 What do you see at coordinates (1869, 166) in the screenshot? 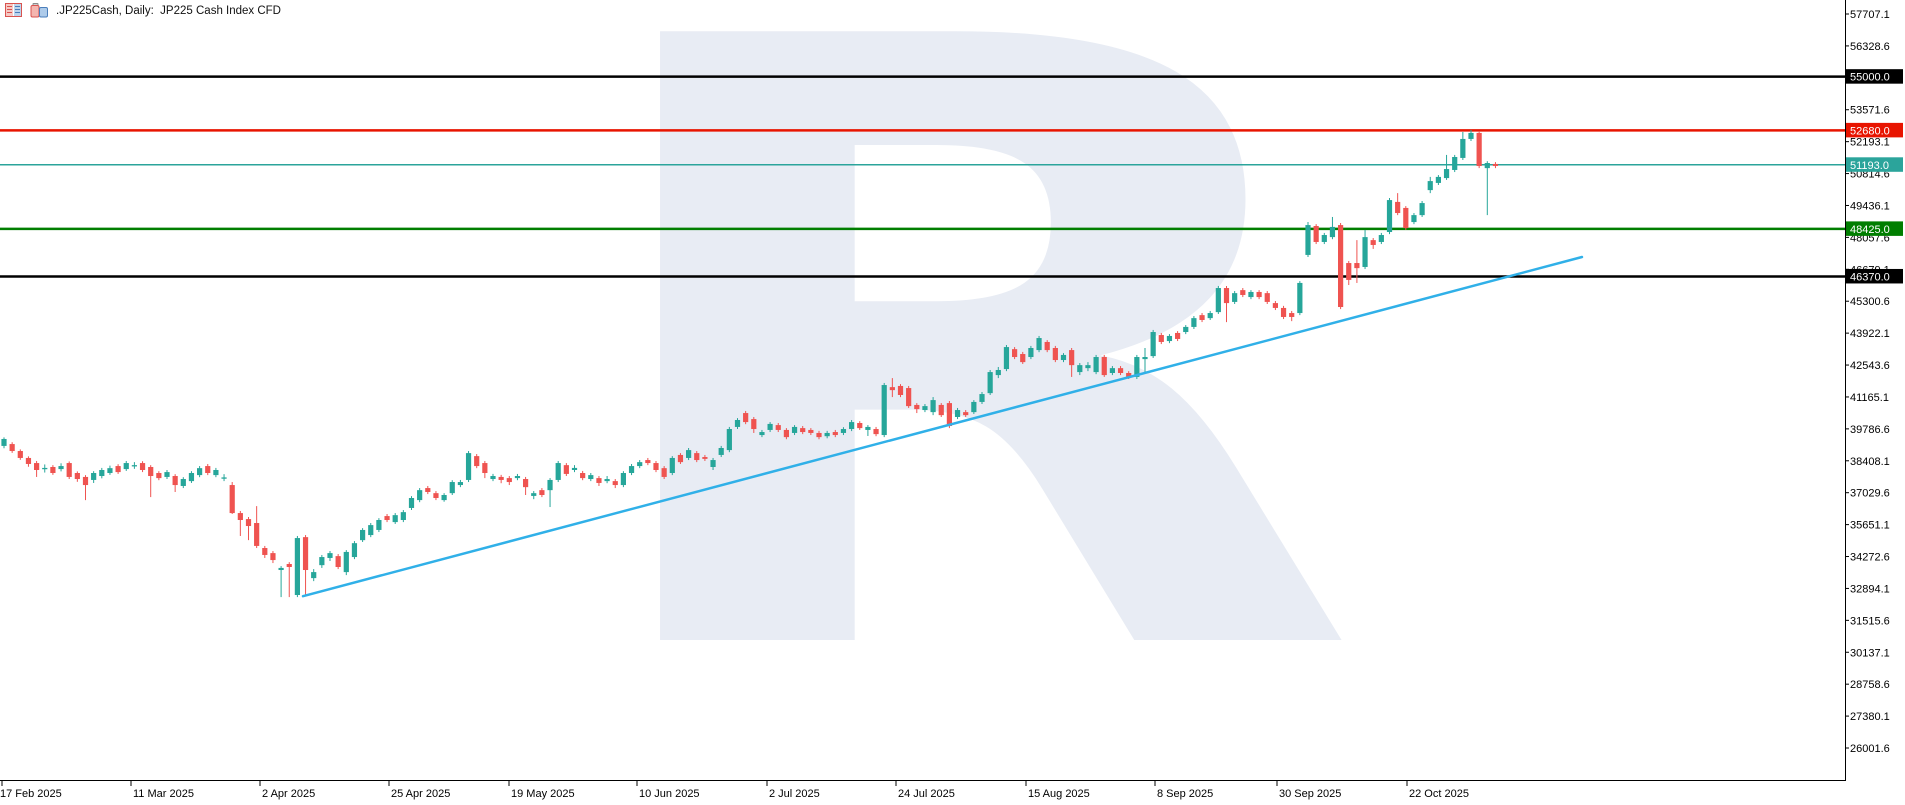
I see `price-level-badge-label: 51193.0` at bounding box center [1869, 166].